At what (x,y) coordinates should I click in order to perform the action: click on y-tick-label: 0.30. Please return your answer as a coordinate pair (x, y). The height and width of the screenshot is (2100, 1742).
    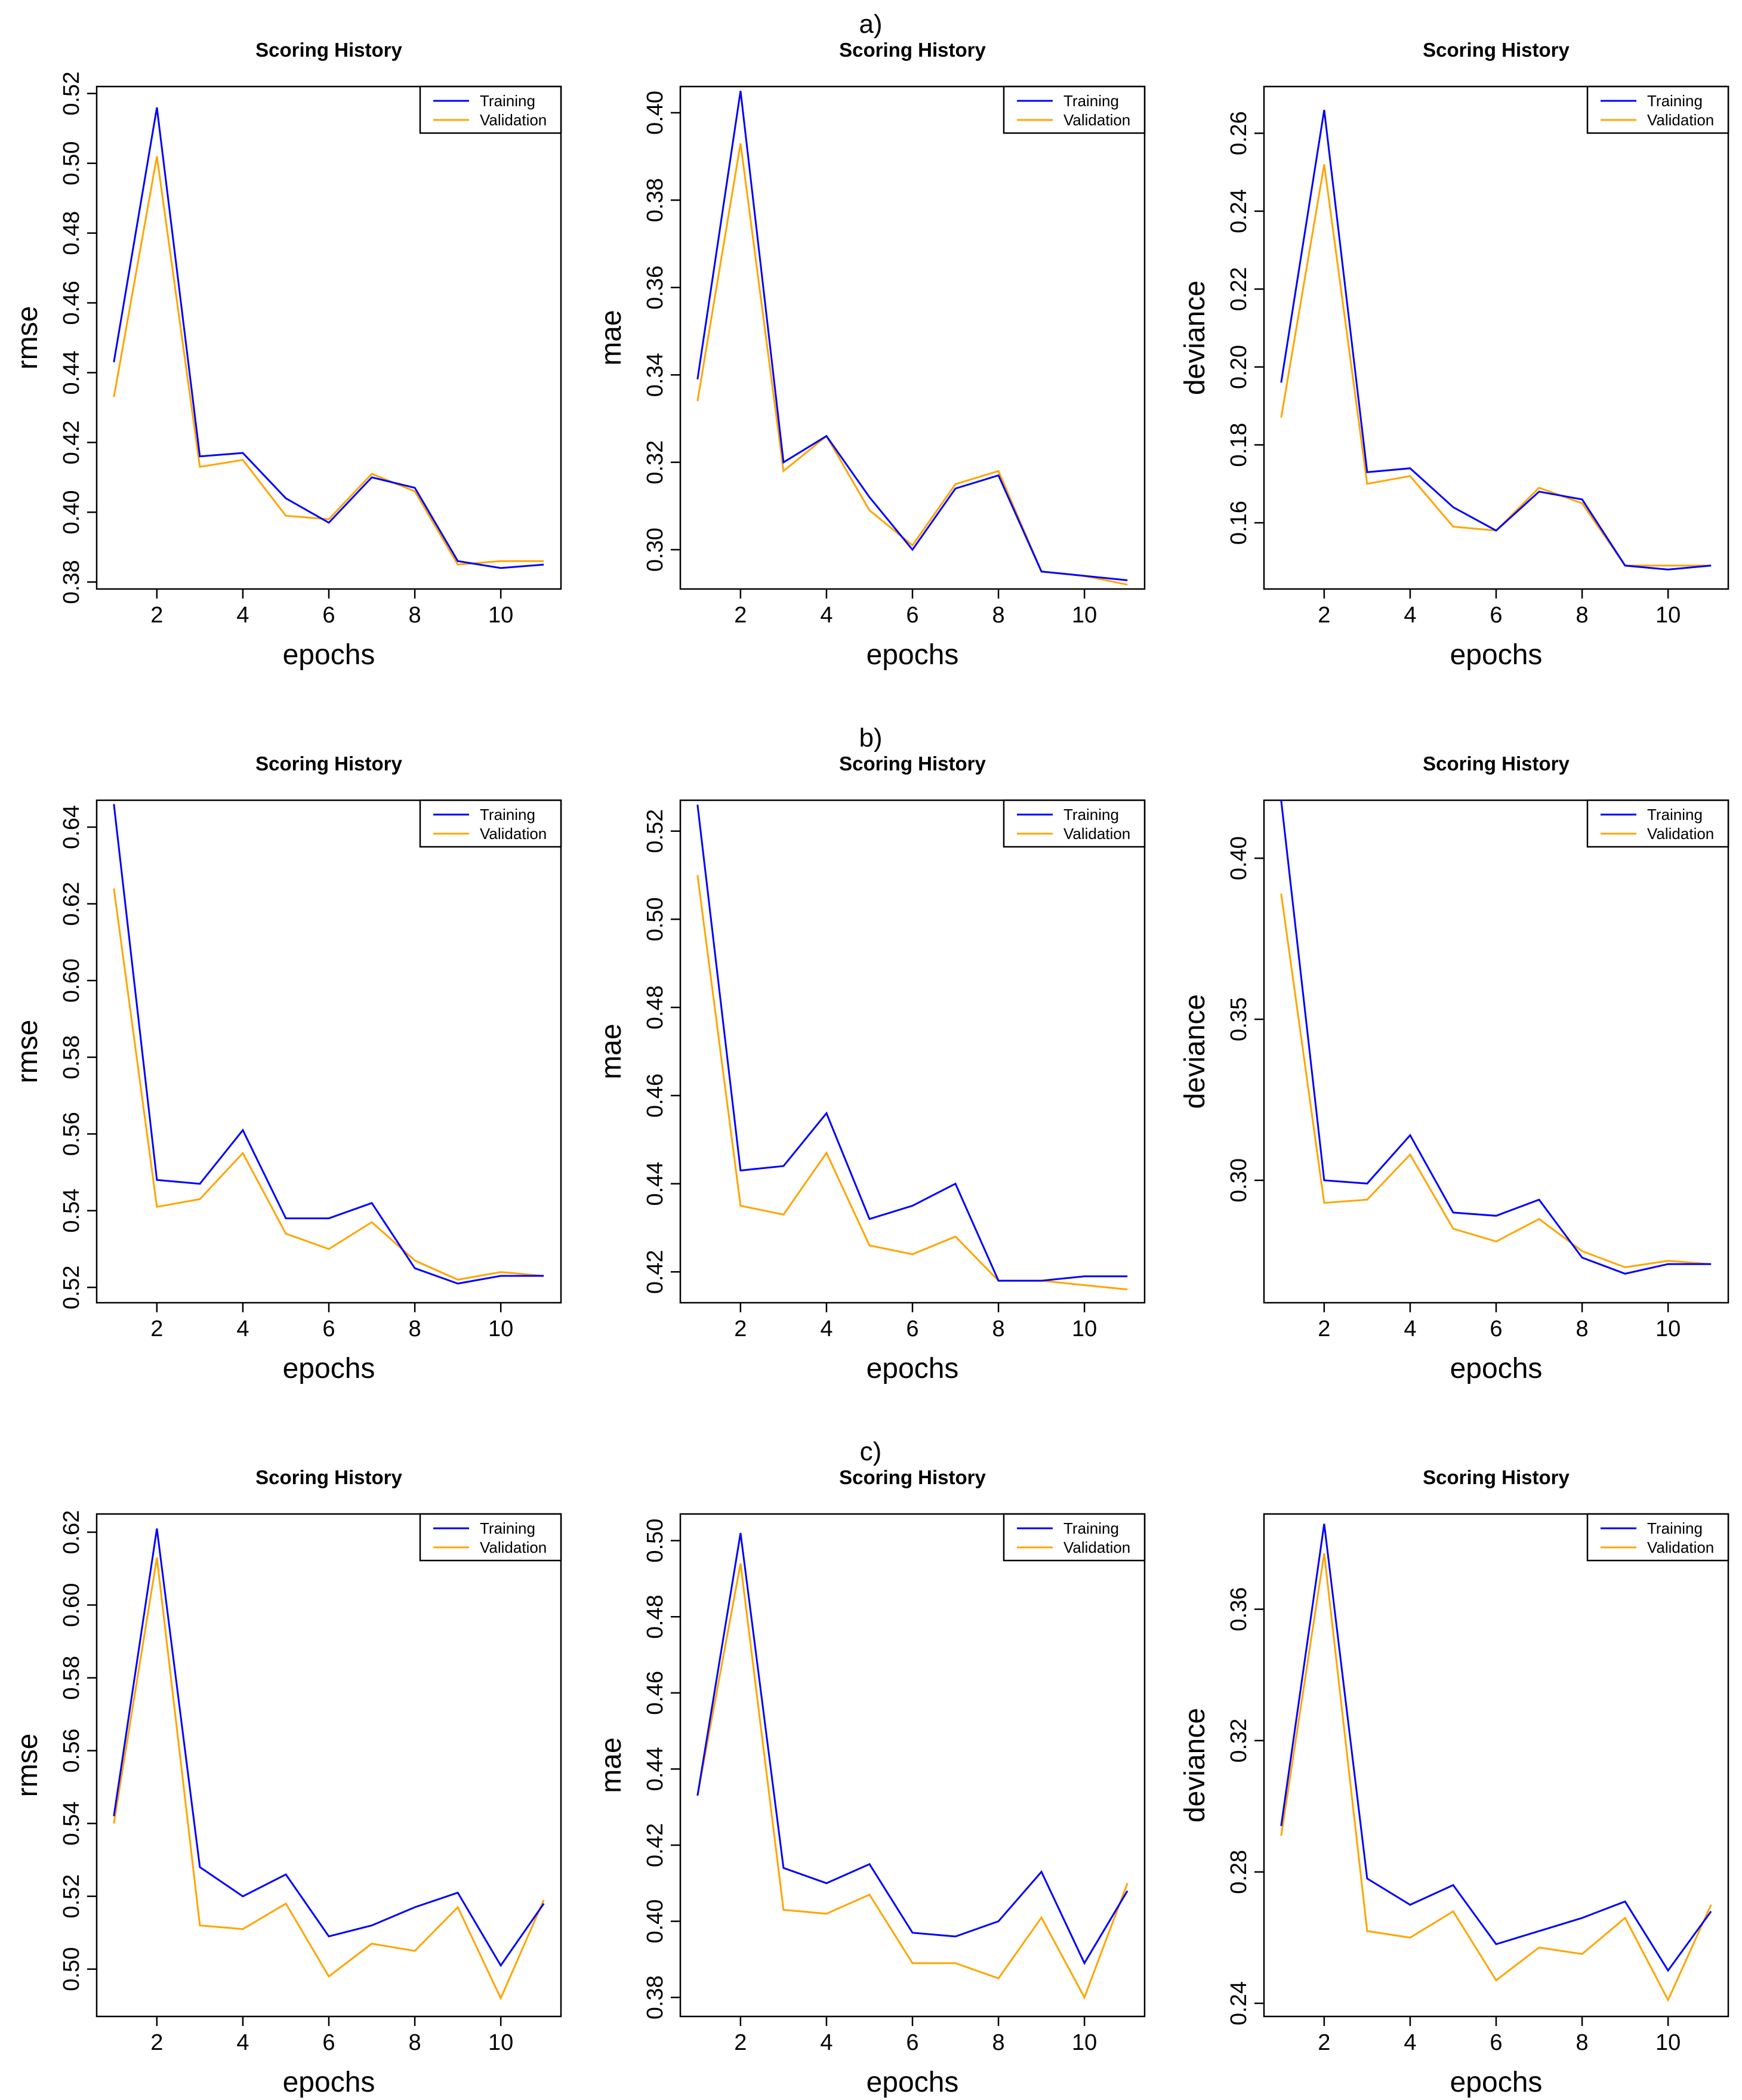
    Looking at the image, I should click on (1238, 1180).